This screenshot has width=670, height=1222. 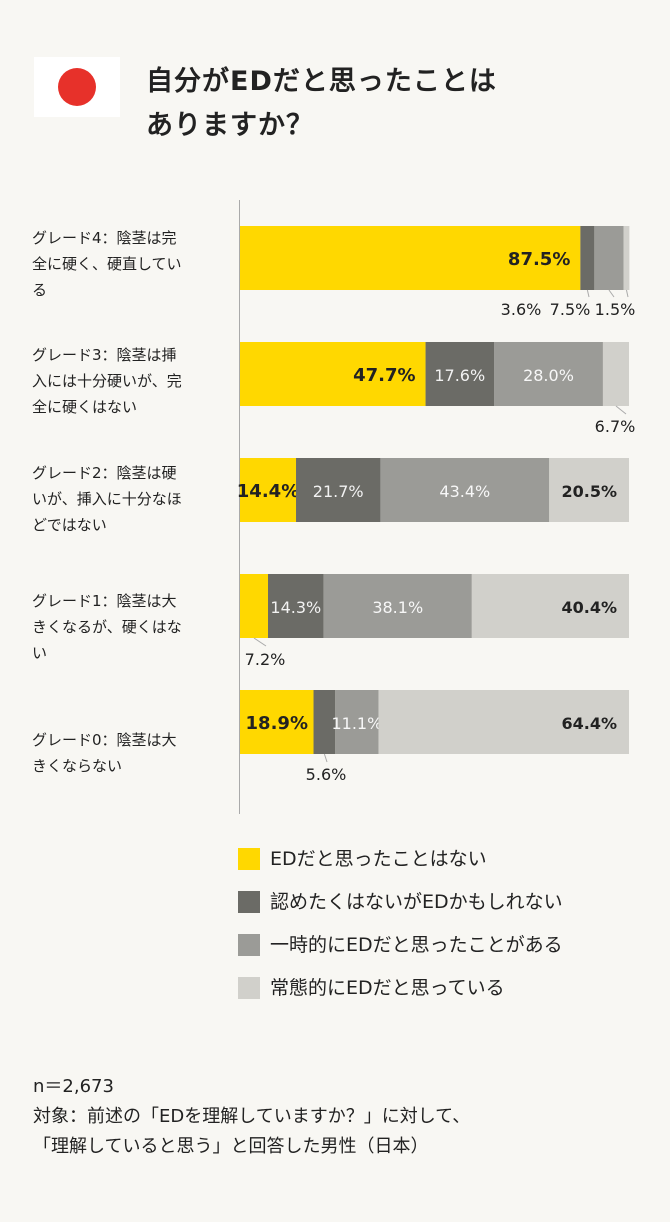 I want to click on category-label-line: い, so click(x=40, y=653).